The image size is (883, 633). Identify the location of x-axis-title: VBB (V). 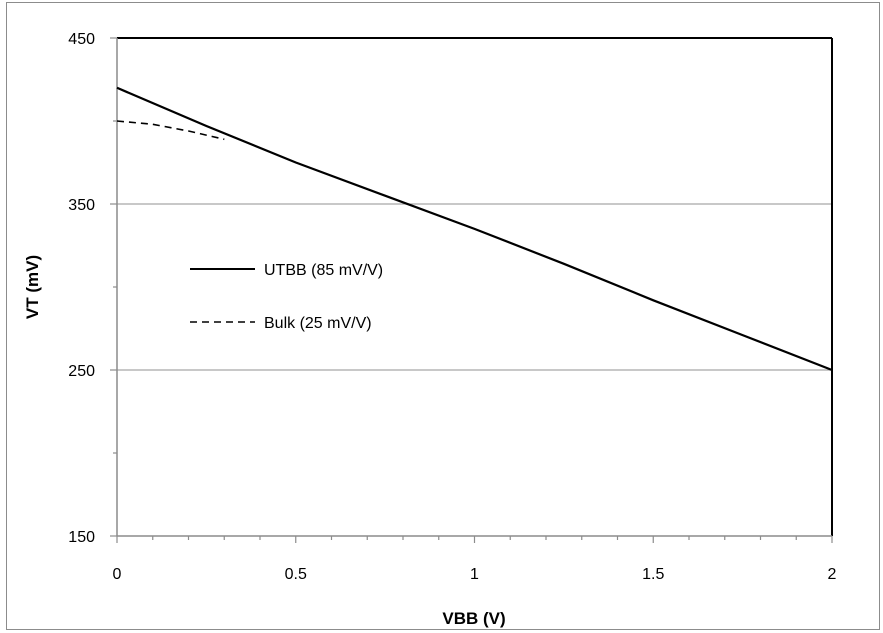
(473, 618).